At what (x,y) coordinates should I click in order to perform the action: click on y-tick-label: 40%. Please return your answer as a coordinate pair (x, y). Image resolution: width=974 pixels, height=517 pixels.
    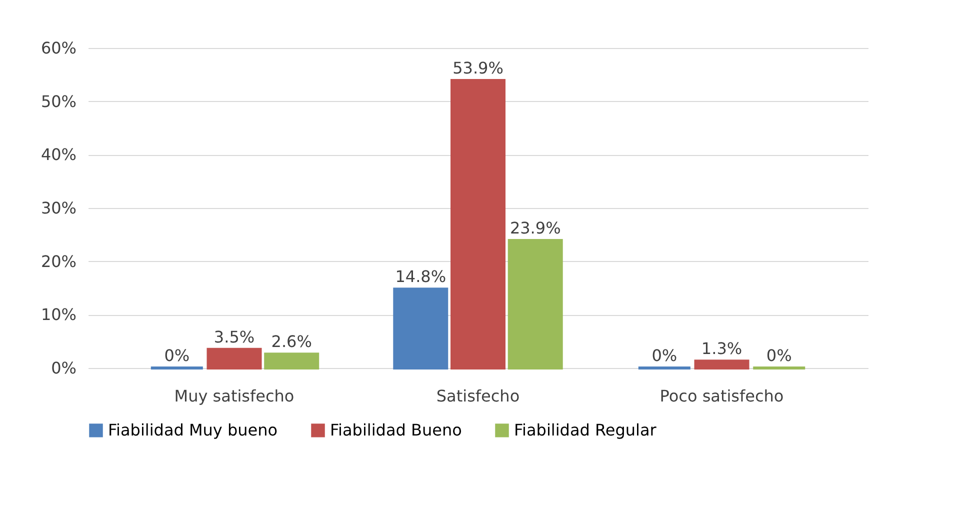
    Looking at the image, I should click on (58, 154).